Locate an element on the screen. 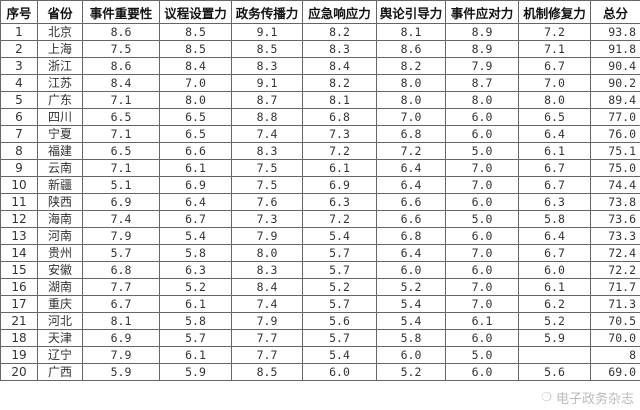 The width and height of the screenshot is (640, 410). table-cell: 6 is located at coordinates (19, 117).